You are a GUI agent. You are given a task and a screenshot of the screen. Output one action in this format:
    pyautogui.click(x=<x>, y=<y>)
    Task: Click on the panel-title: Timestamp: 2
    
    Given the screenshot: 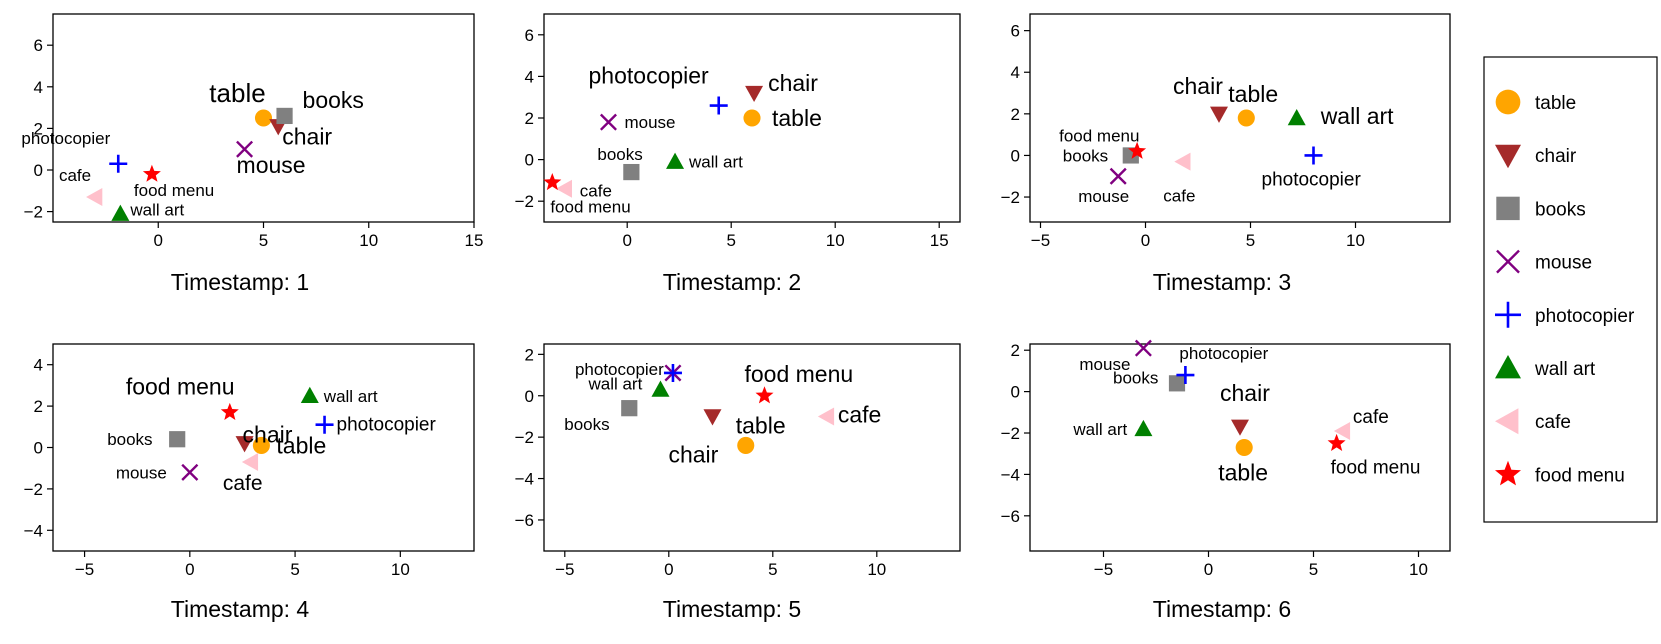 What is the action you would take?
    pyautogui.click(x=732, y=282)
    